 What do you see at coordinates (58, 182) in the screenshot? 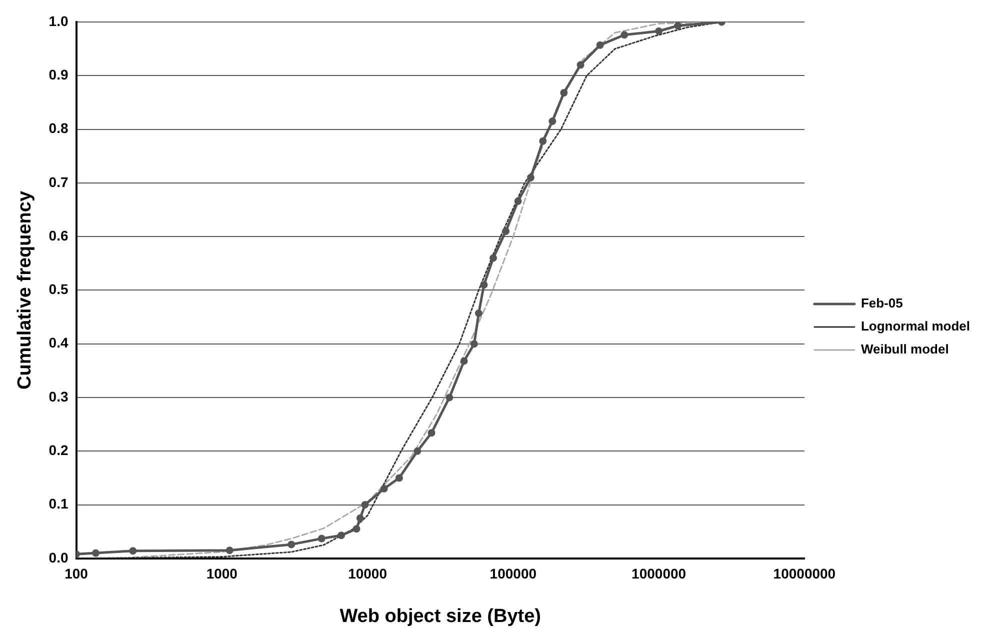
I see `y-tick-label: 0.7` at bounding box center [58, 182].